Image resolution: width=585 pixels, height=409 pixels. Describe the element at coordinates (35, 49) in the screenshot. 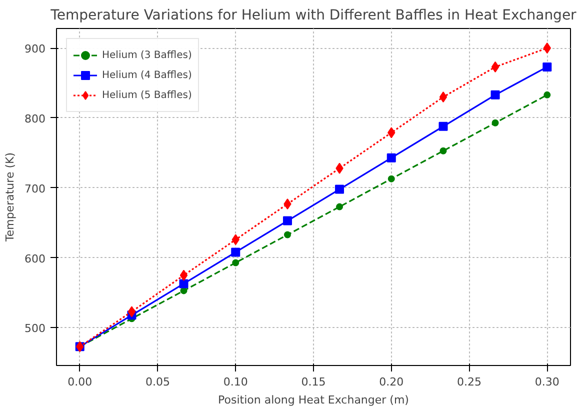

I see `y-tick-label: 900` at that location.